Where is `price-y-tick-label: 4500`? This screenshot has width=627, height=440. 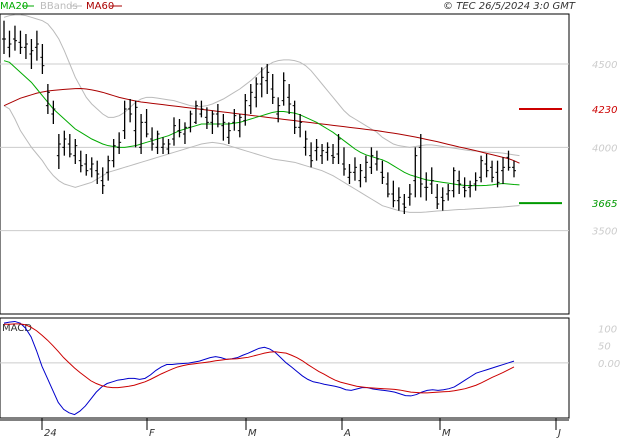 price-y-tick-label: 4500 is located at coordinates (604, 65).